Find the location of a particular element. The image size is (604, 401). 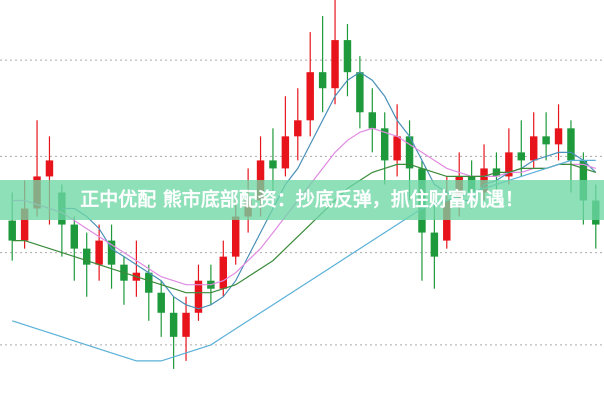

chart-title: 正中优配 熊市底部配资：抄底反弹，抓住财富机遇！ is located at coordinates (302, 199).